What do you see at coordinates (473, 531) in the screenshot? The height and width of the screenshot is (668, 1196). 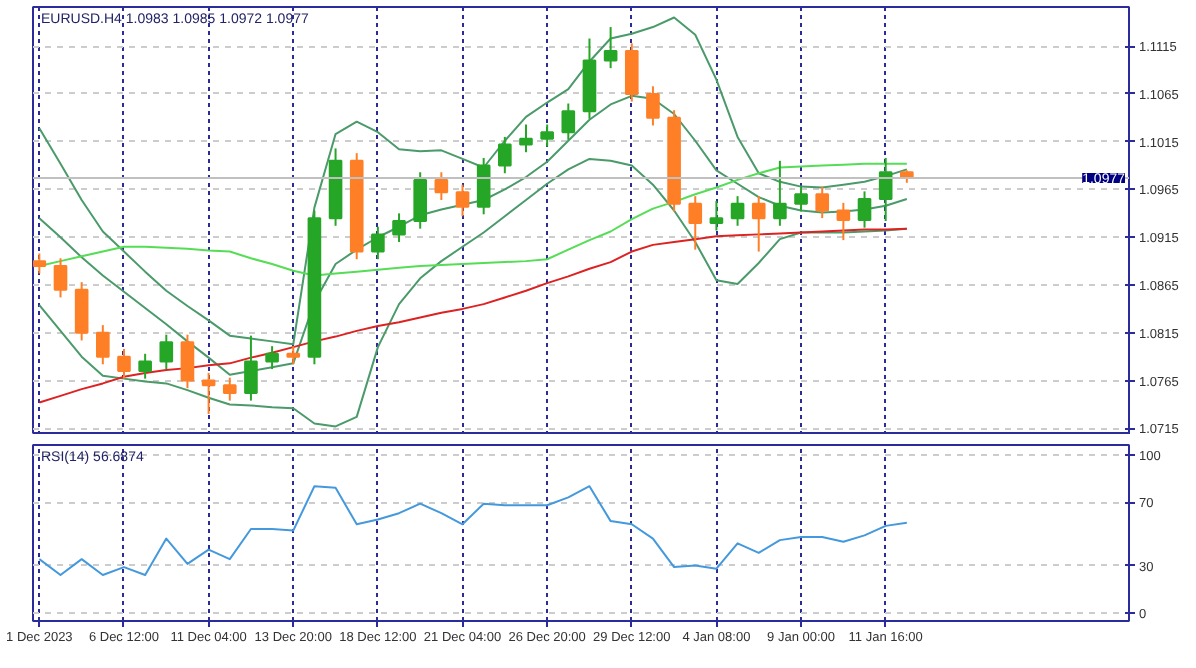 I see `line-series` at bounding box center [473, 531].